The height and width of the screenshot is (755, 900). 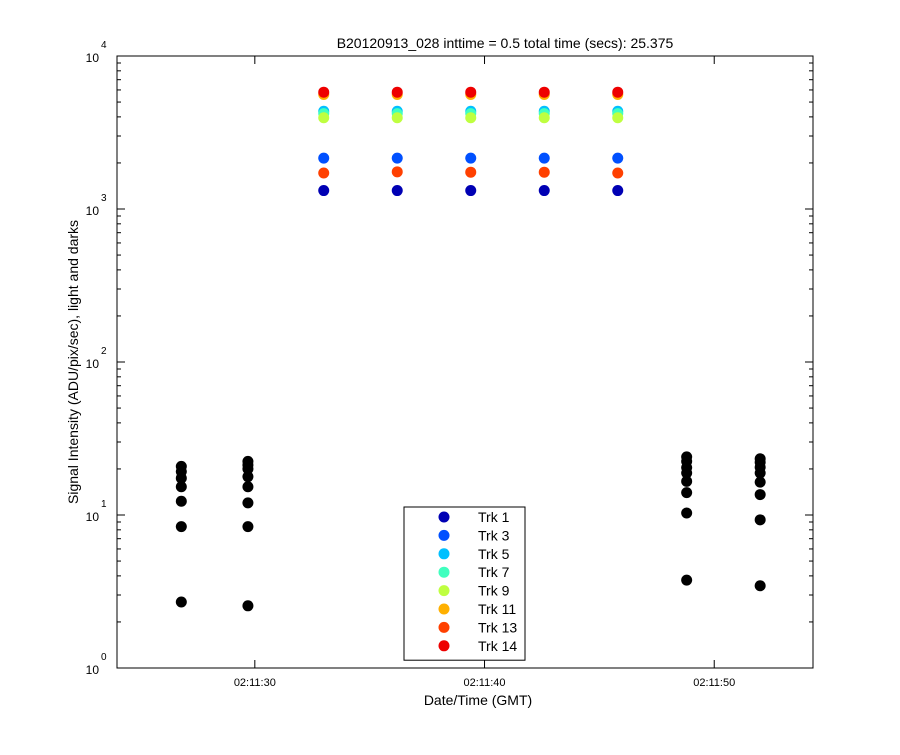 I want to click on y-tick-exponent: 4, so click(x=104, y=45).